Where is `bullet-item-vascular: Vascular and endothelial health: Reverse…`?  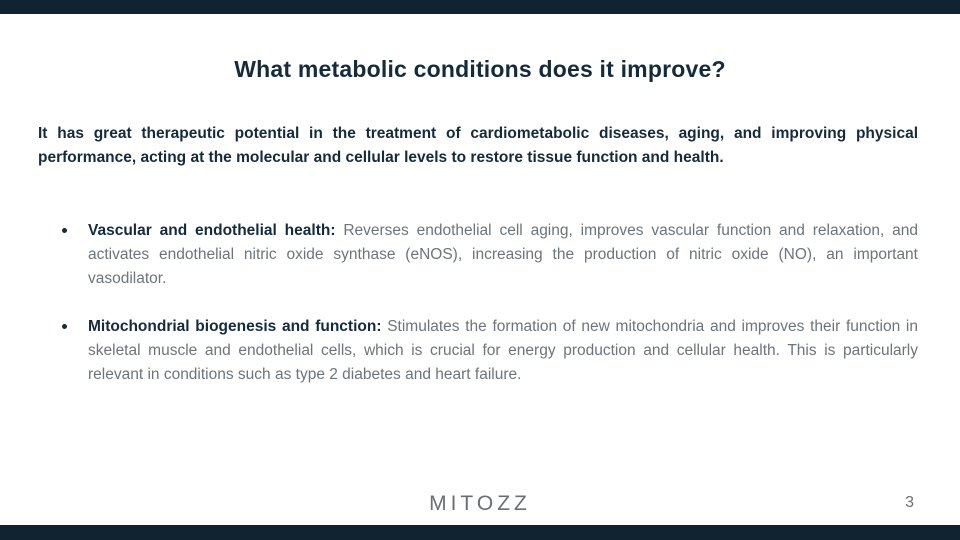
bullet-item-vascular: Vascular and endothelial health: Reverse… is located at coordinates (478, 255).